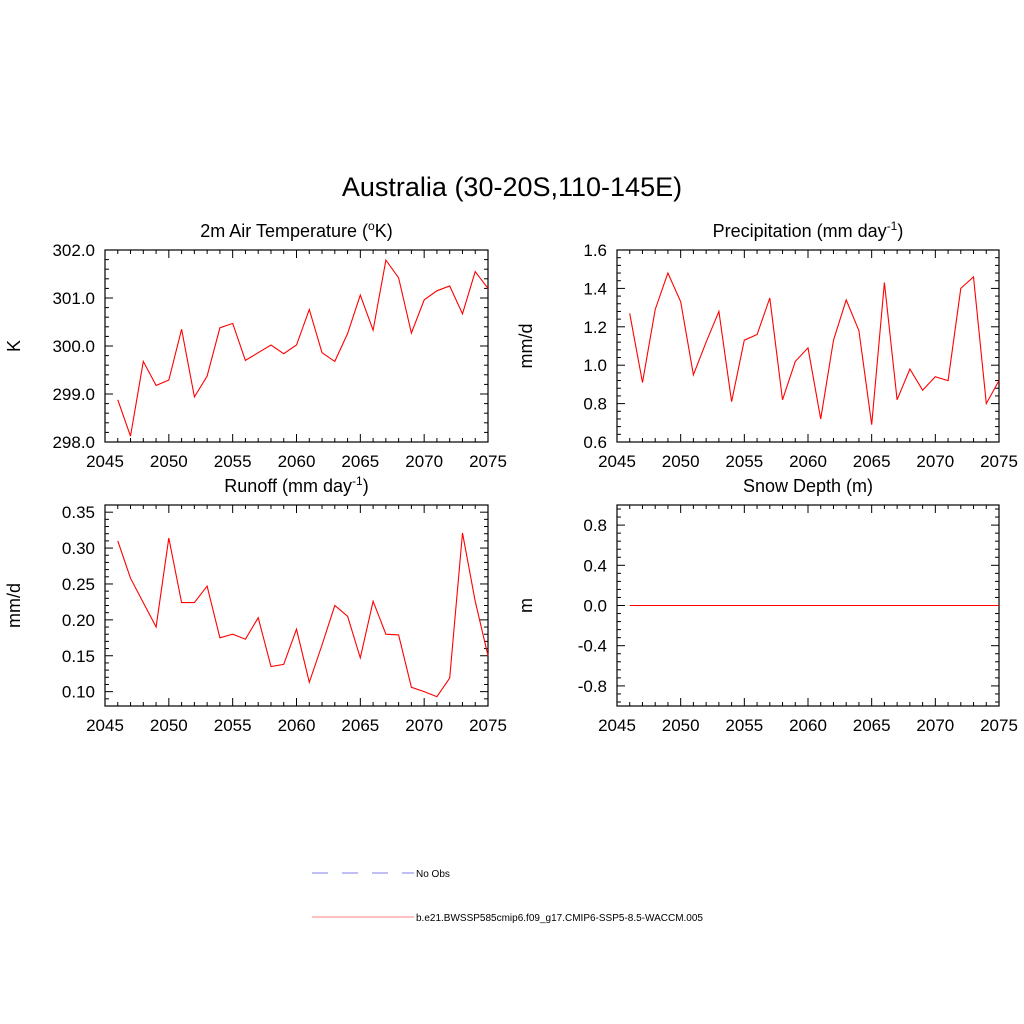 Image resolution: width=1024 pixels, height=1024 pixels. Describe the element at coordinates (78, 548) in the screenshot. I see `y-tick-label: 0.30` at that location.